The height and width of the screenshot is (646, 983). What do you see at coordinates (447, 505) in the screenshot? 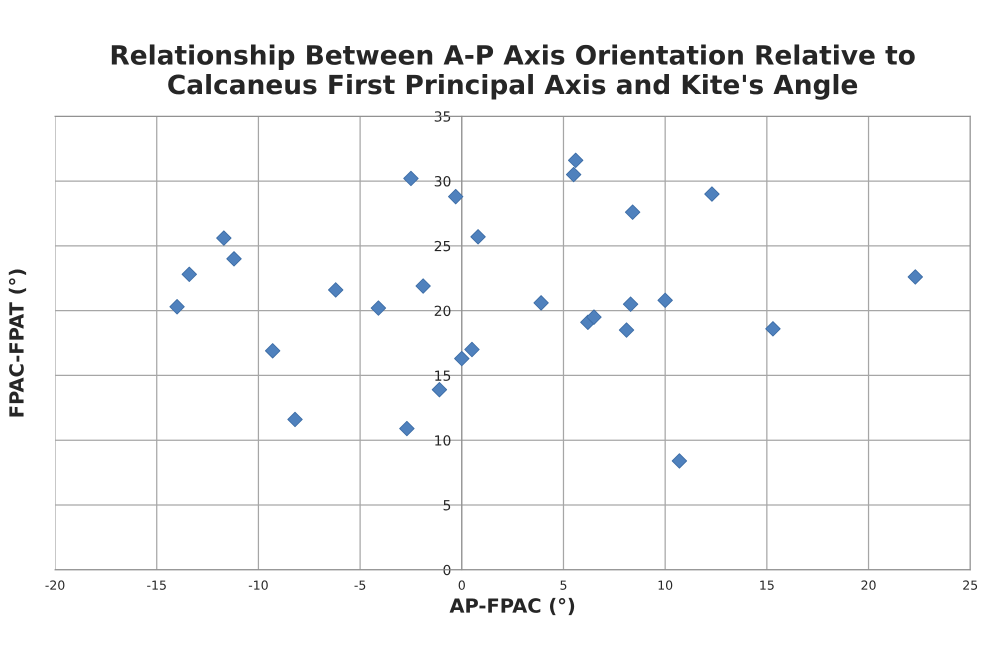
I see `y-tick-label: 5` at bounding box center [447, 505].